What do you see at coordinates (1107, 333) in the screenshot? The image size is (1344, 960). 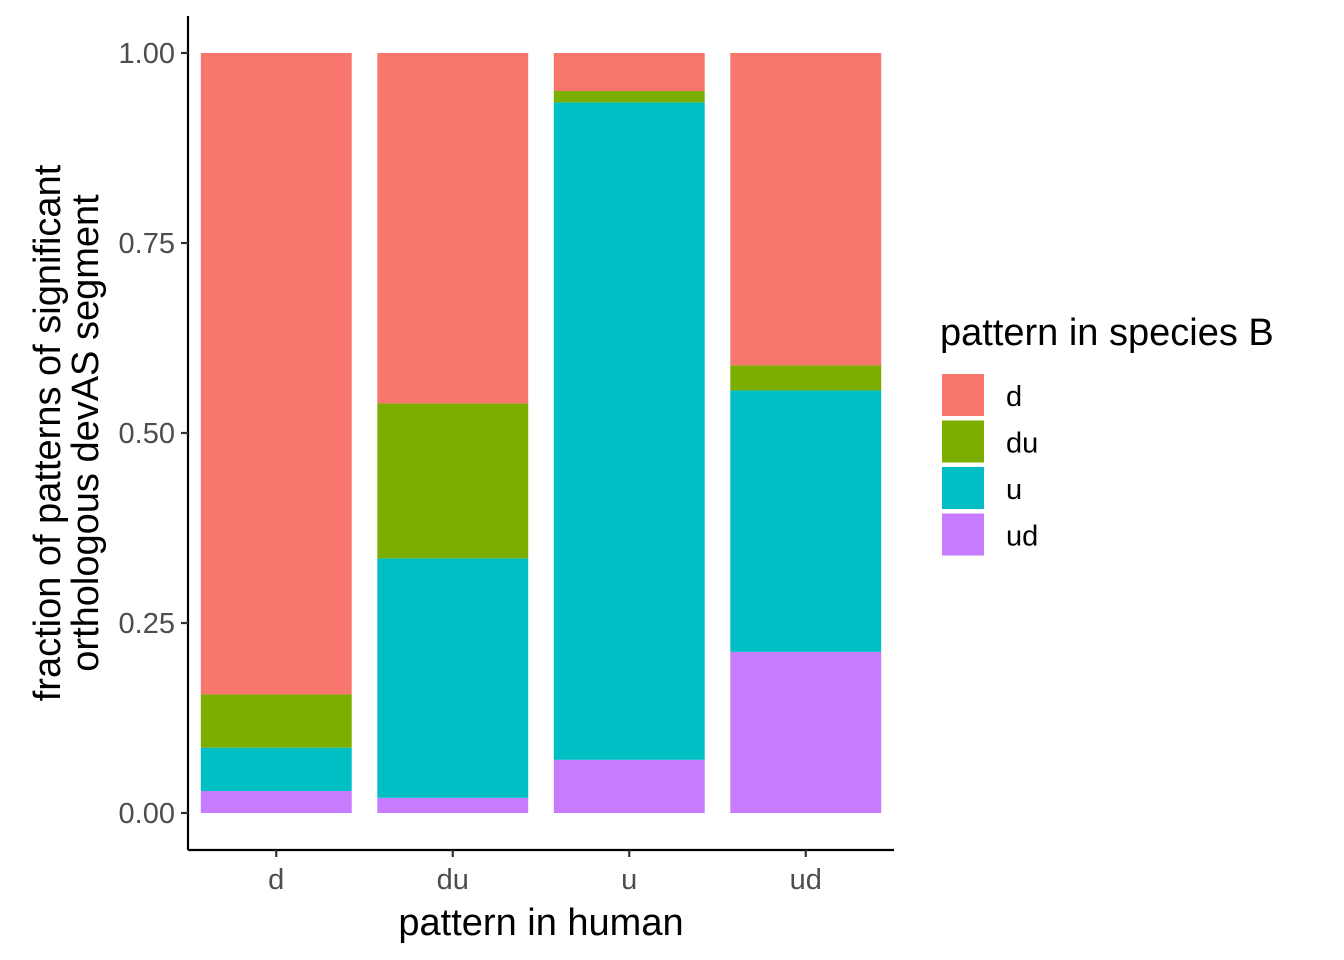 I see `legend-title: pattern in species B` at bounding box center [1107, 333].